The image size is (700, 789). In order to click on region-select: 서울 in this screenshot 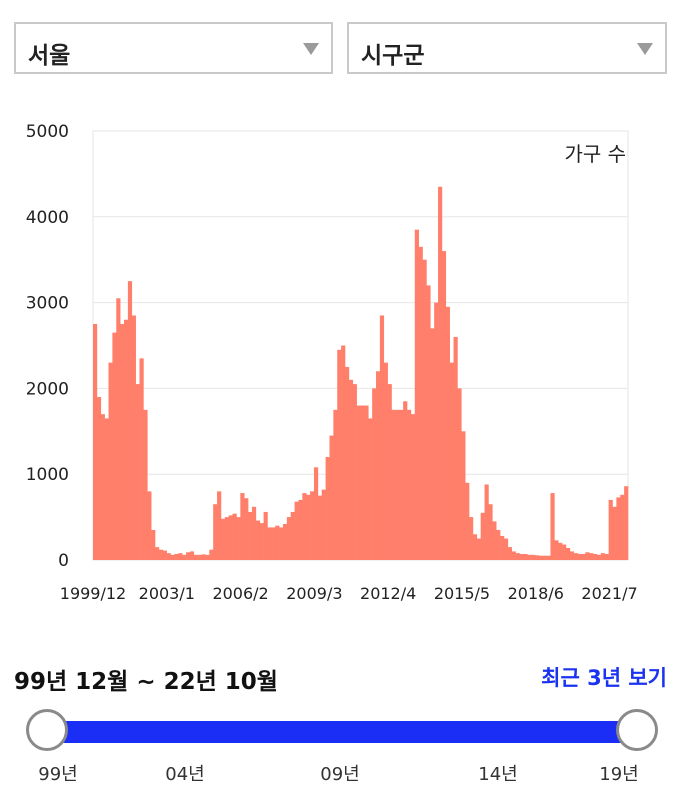, I will do `click(173, 48)`.